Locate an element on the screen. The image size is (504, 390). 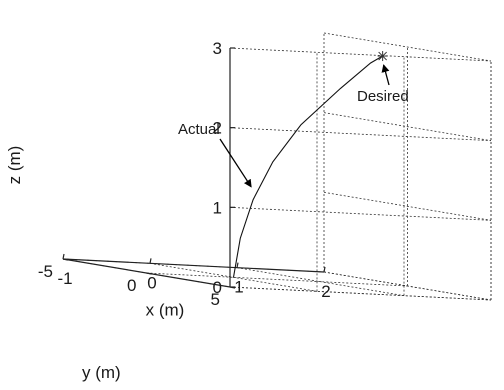
y-tick-label: -5 is located at coordinates (45, 271).